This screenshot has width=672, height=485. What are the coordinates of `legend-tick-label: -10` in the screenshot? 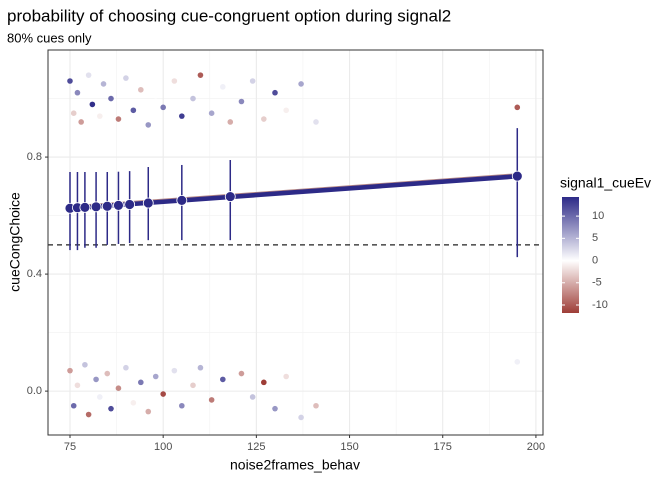 It's located at (600, 305).